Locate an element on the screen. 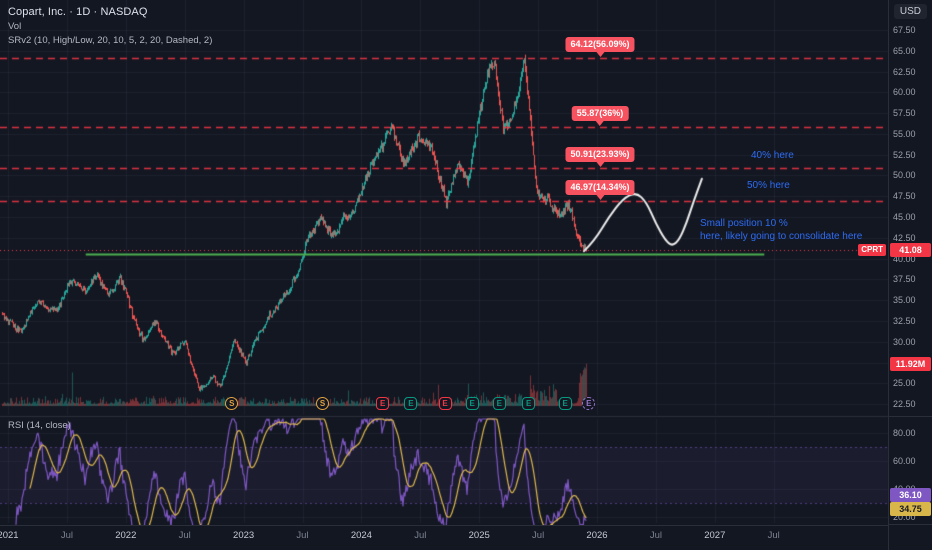 This screenshot has width=932, height=550. resistance-level-text: 55.87(36%) is located at coordinates (600, 113).